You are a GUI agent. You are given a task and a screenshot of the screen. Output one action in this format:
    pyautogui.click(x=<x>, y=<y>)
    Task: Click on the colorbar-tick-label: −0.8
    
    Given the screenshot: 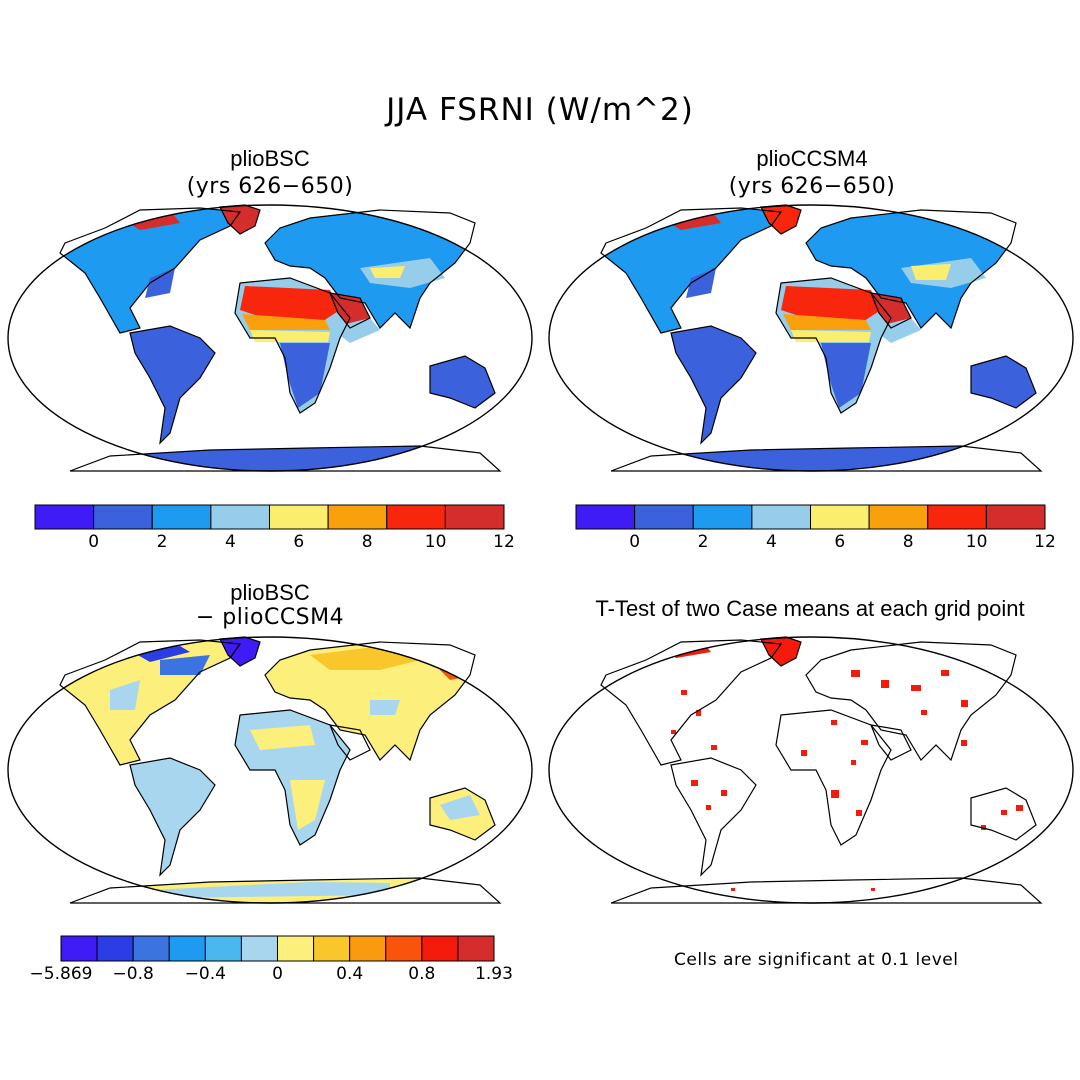 What is the action you would take?
    pyautogui.click(x=133, y=974)
    